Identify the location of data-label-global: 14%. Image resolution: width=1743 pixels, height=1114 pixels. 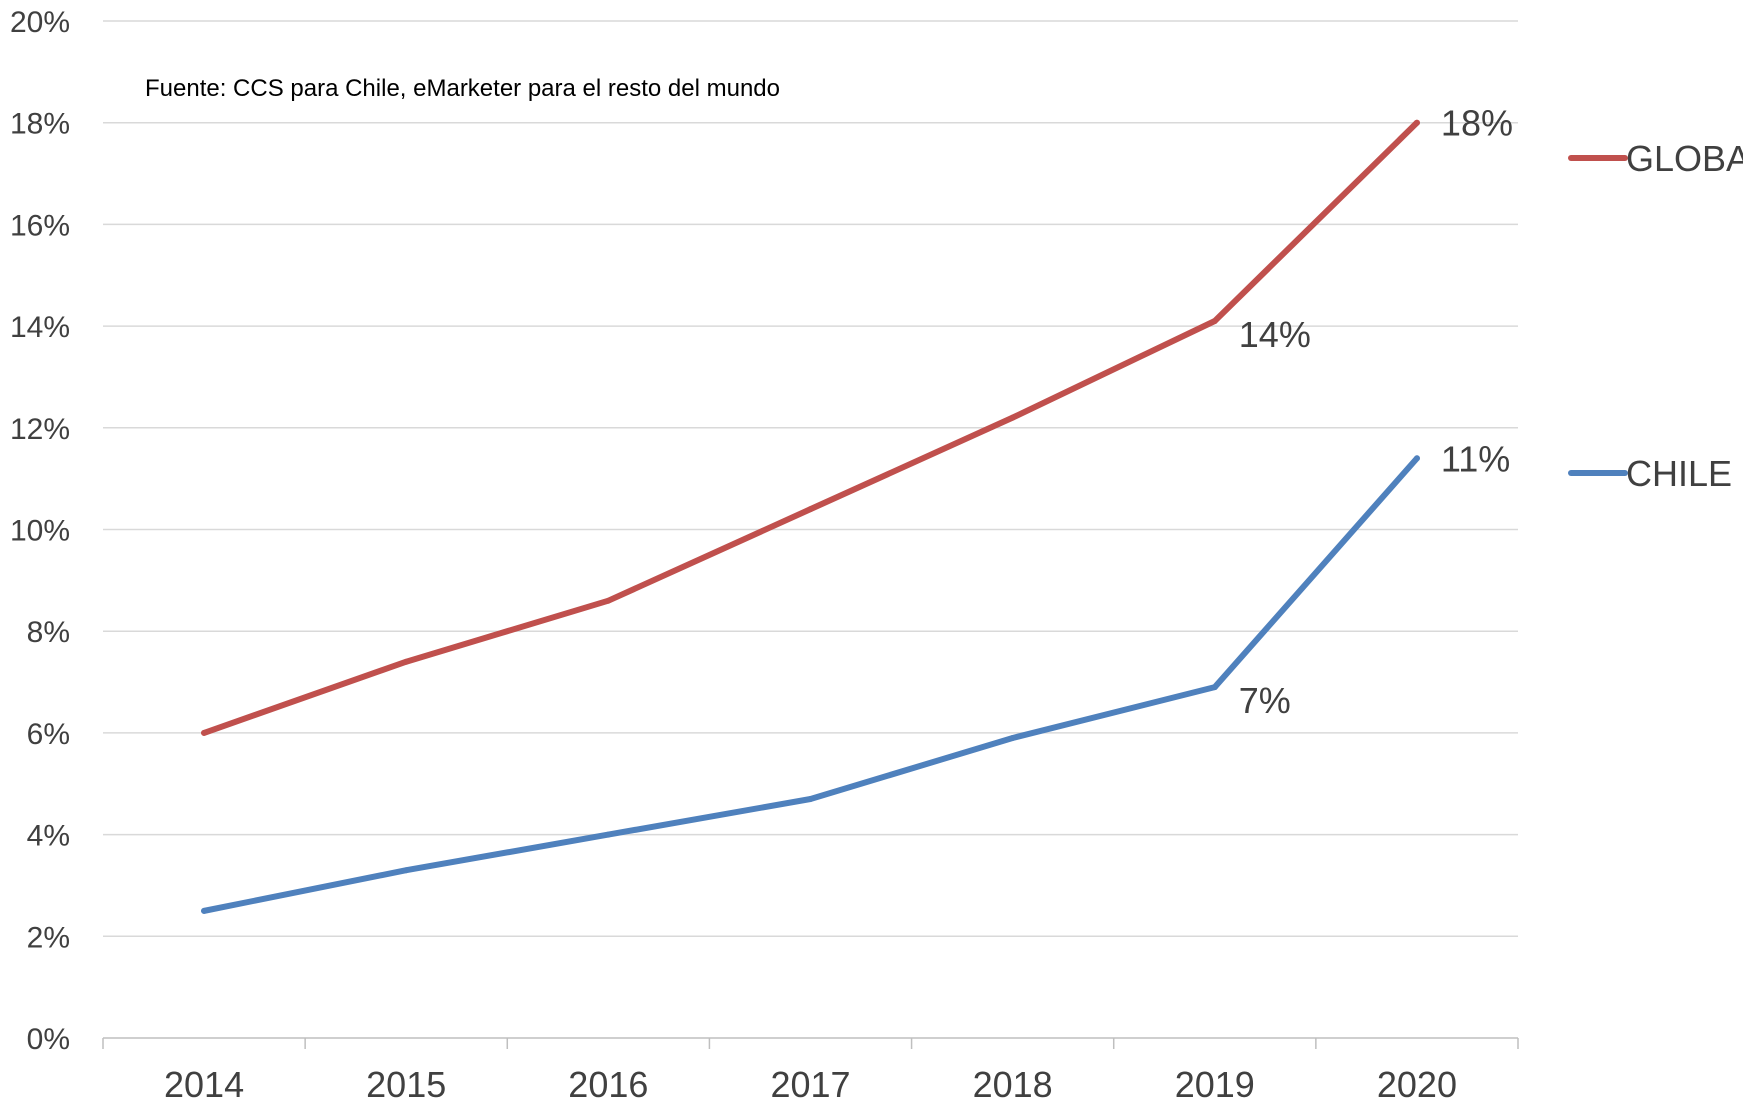
(1275, 334).